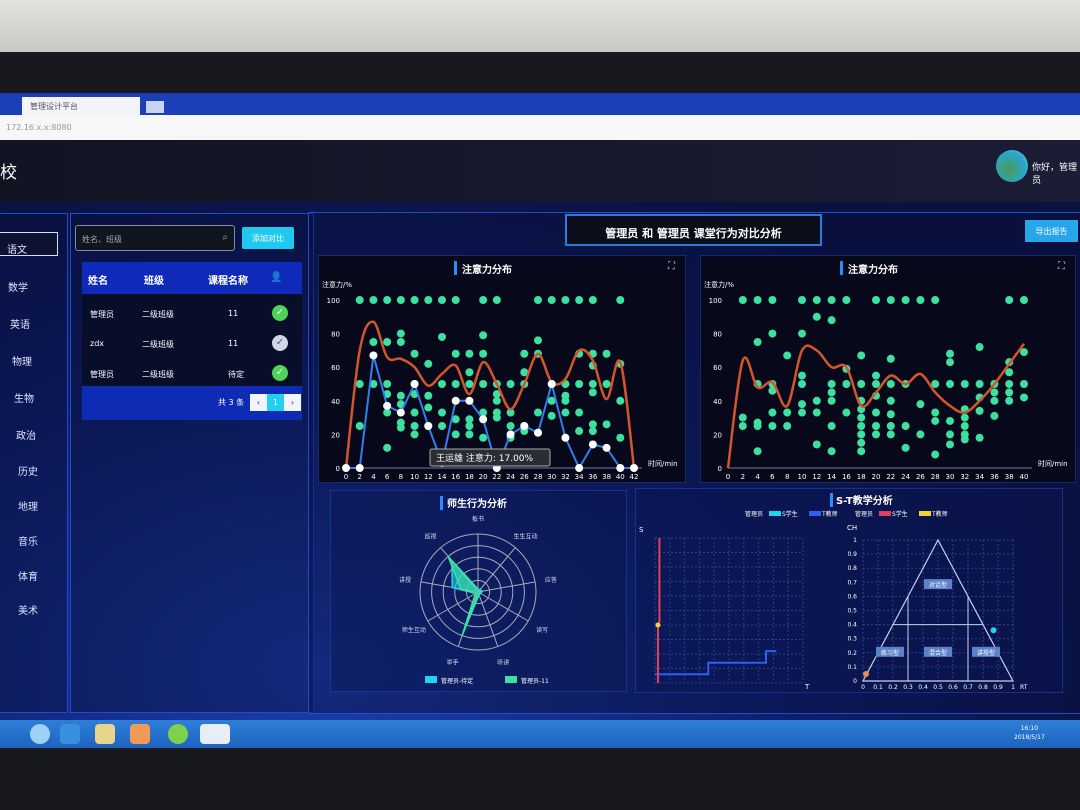 Image resolution: width=1080 pixels, height=810 pixels. What do you see at coordinates (535, 681) in the screenshot?
I see `legend-label: 管理员-11` at bounding box center [535, 681].